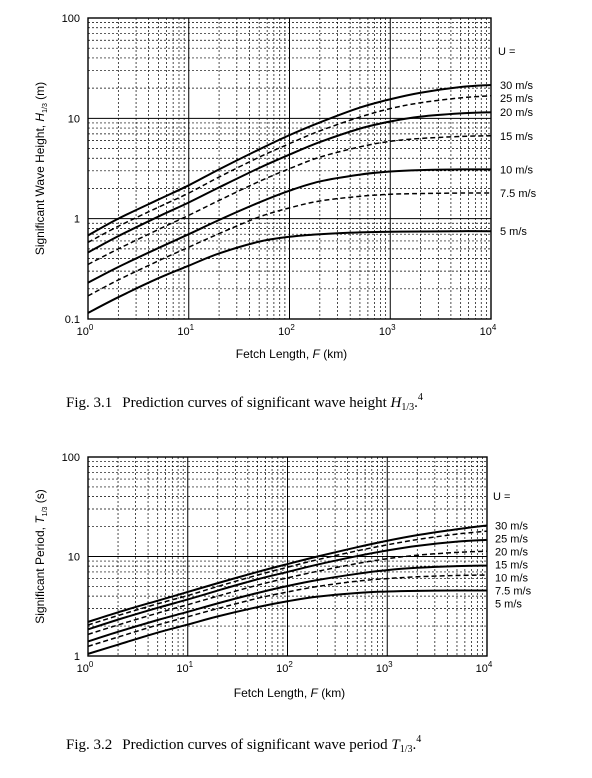 The image size is (592, 778). I want to click on y-axis-label-unit: (s), so click(40, 497).